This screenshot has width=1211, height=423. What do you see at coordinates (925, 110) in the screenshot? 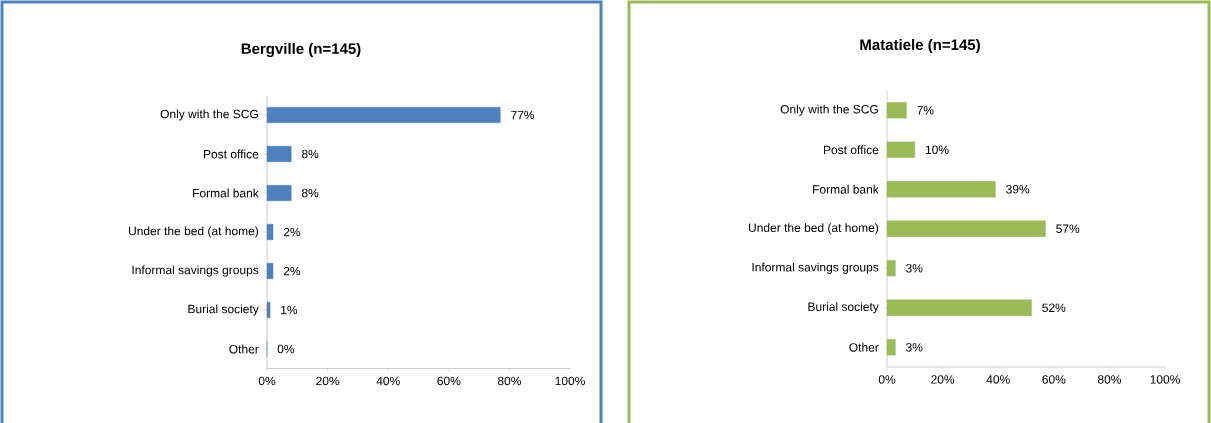
I see `data-label: 7%` at bounding box center [925, 110].